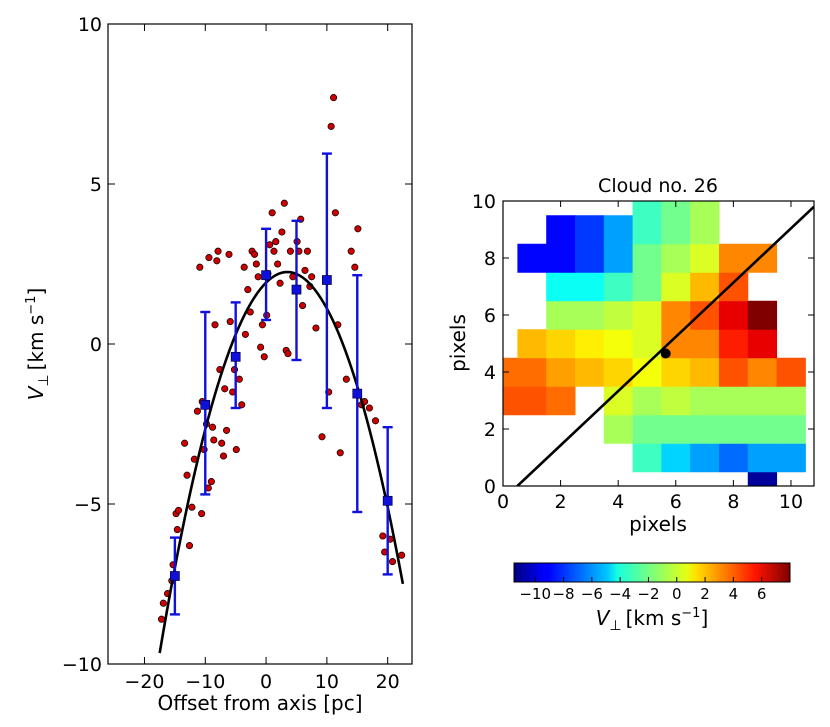  I want to click on heatmap-y-axis-label: pixels, so click(458, 343).